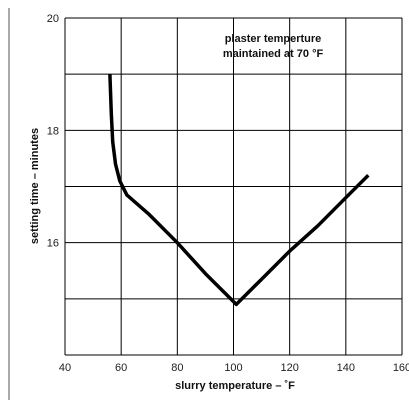  I want to click on y-tick-label: 18, so click(53, 131).